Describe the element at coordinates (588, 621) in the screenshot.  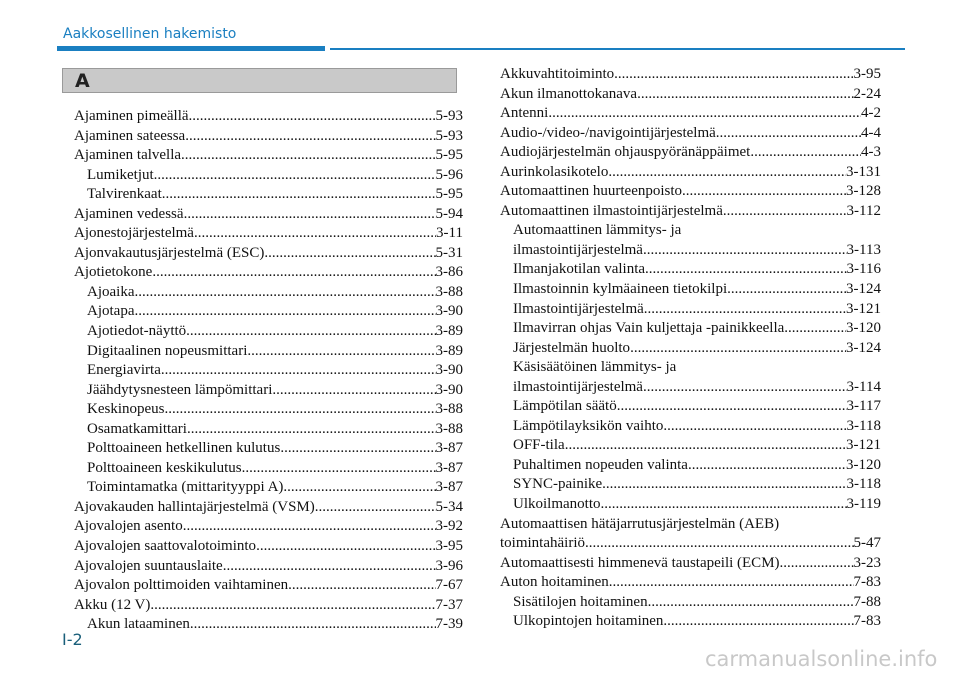
I see `entry-label: Ulkopintojen hoitaminen` at that location.